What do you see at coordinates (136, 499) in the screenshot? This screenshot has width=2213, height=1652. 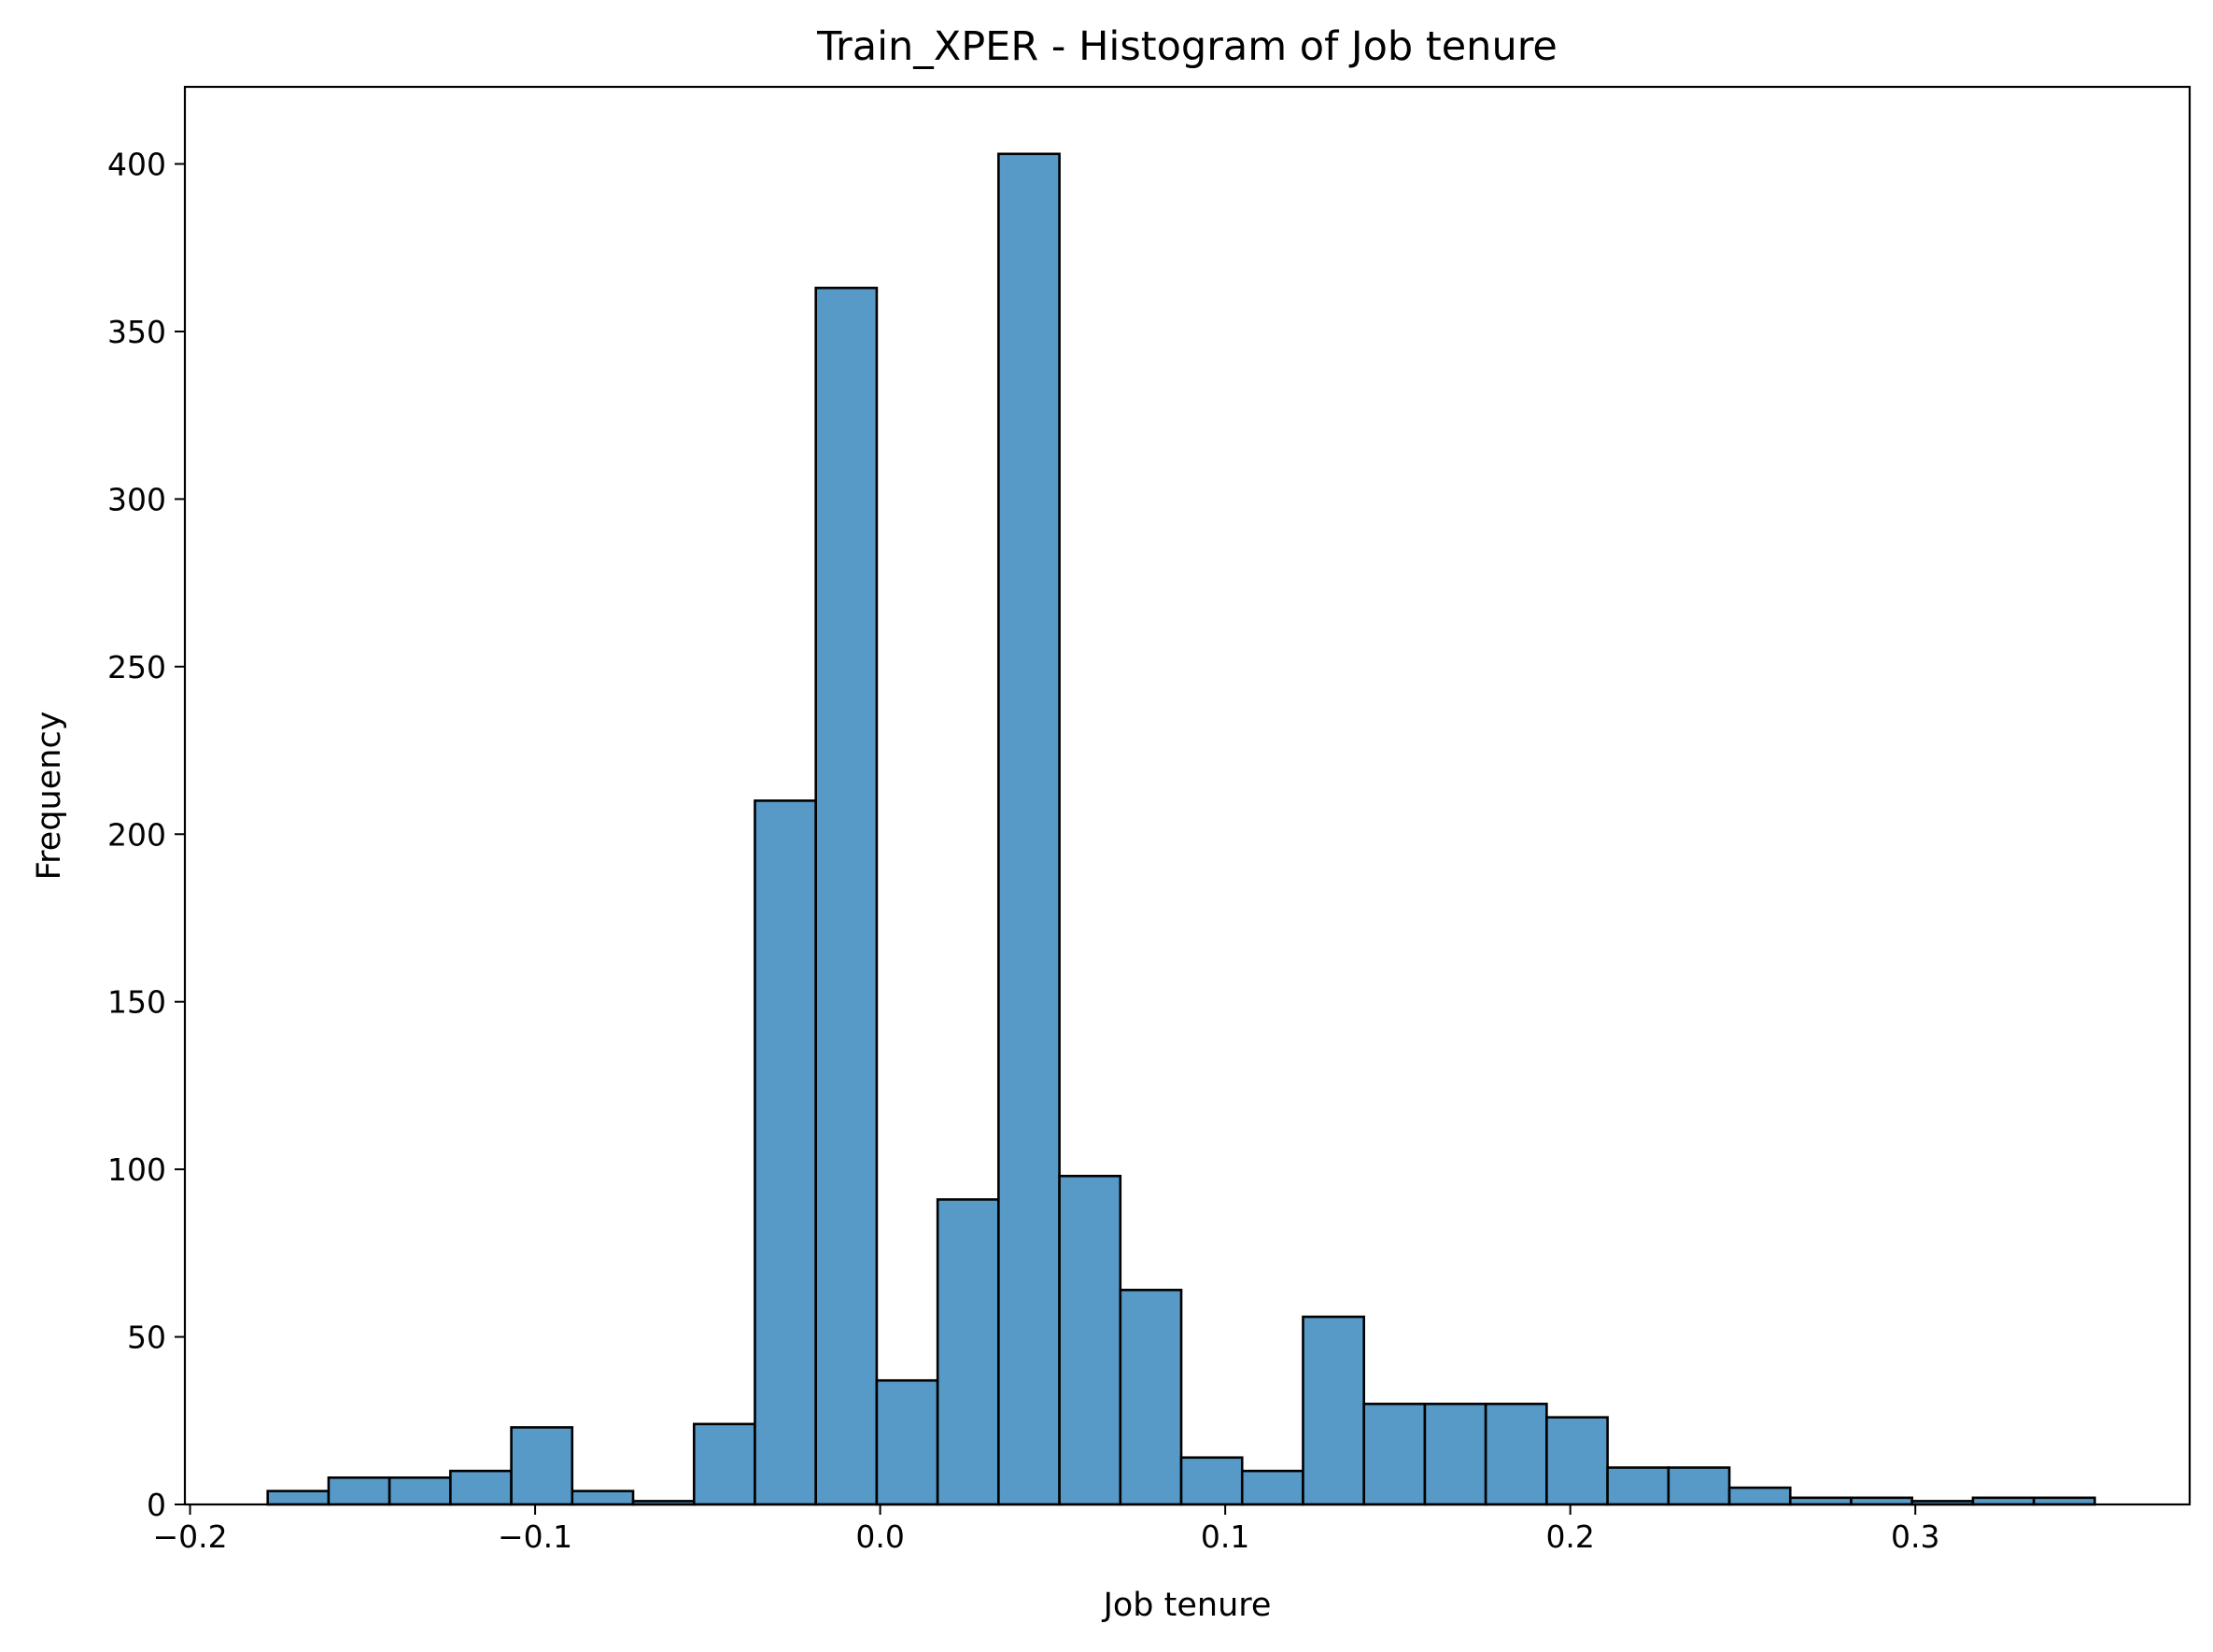 I see `y-tick-label: 300` at bounding box center [136, 499].